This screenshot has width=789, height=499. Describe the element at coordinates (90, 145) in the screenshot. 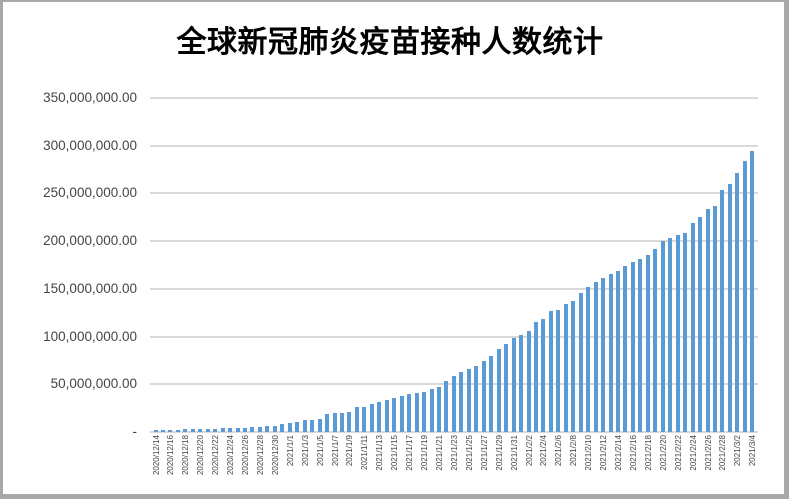

I see `y-axis-tick-label: 300,000,000.00` at that location.